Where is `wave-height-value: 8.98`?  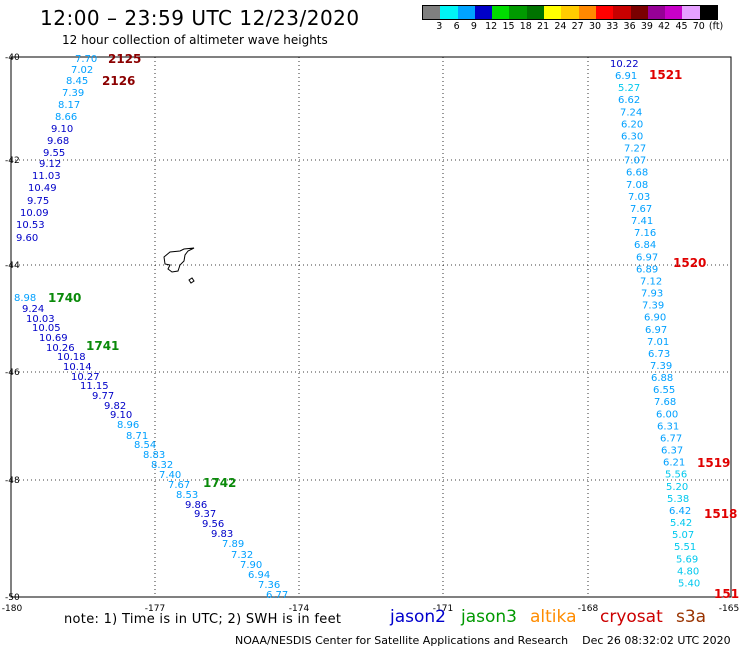 wave-height-value: 8.98 is located at coordinates (25, 298).